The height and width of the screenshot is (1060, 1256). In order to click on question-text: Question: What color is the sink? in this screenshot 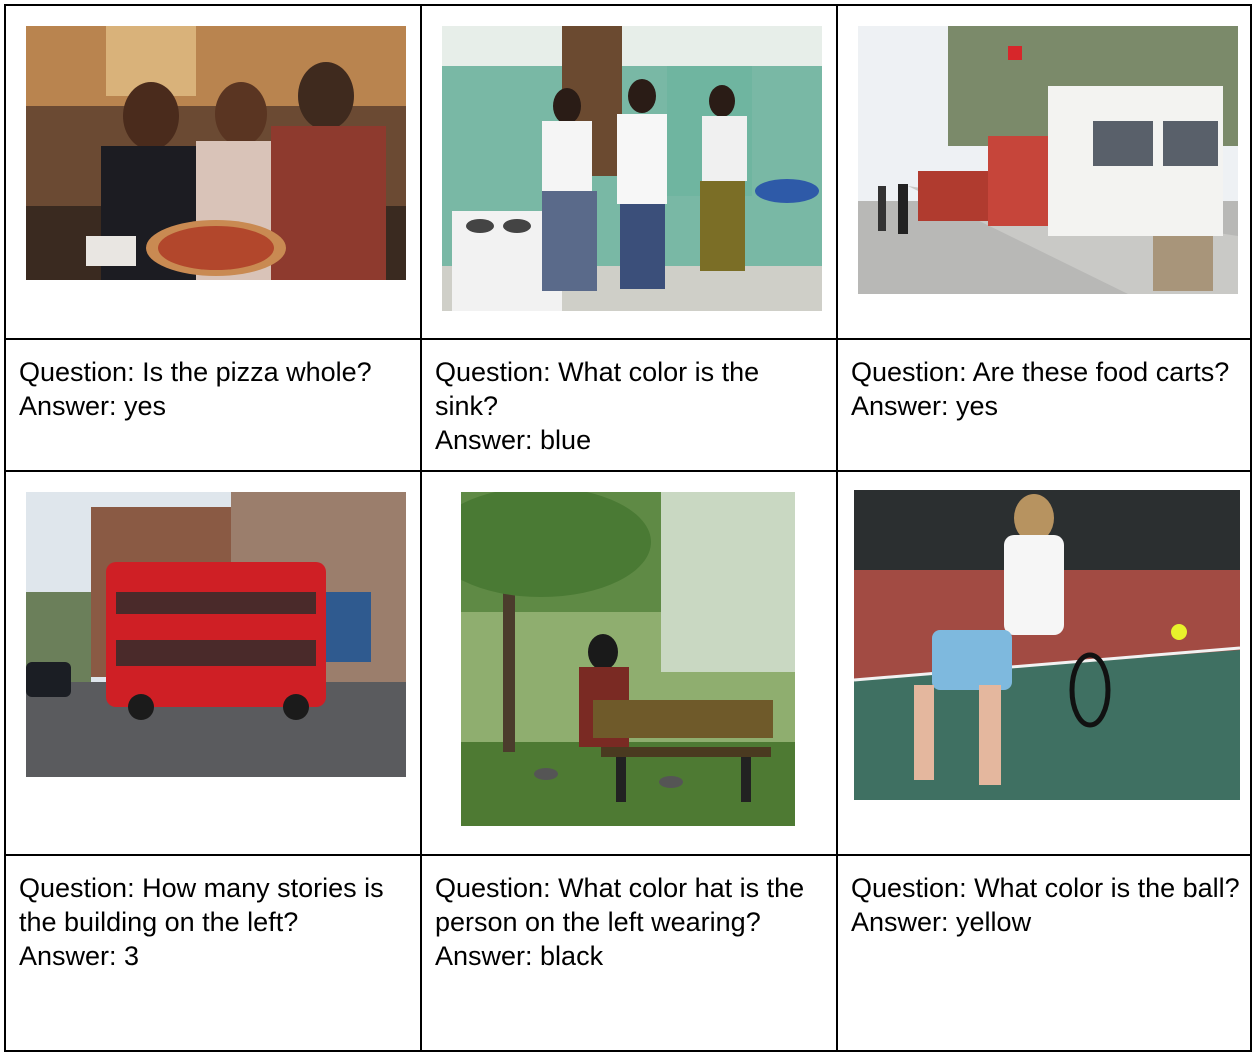, I will do `click(597, 389)`.